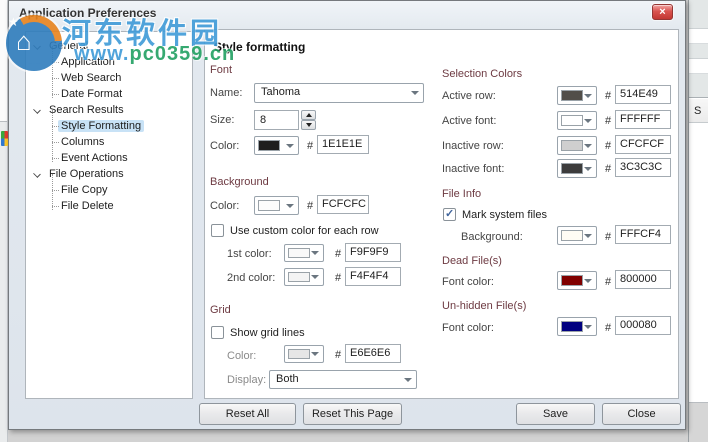 The width and height of the screenshot is (708, 442). Describe the element at coordinates (76, 110) in the screenshot. I see `tree-item-search-results: Search Results` at that location.